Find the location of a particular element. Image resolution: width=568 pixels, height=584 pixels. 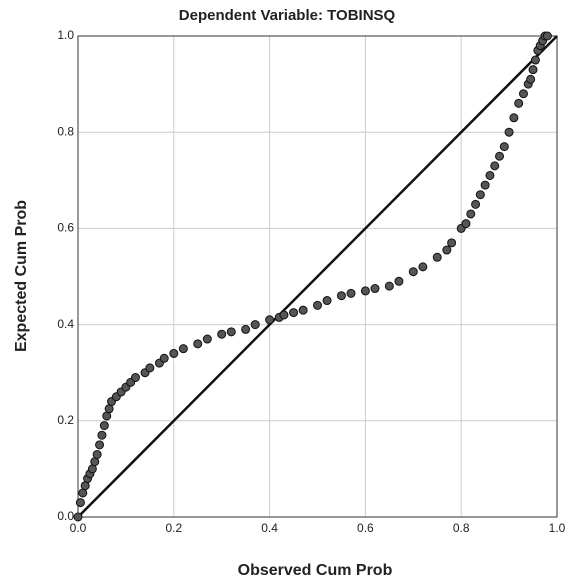

y-tick-label: 0.4 is located at coordinates (65, 324).